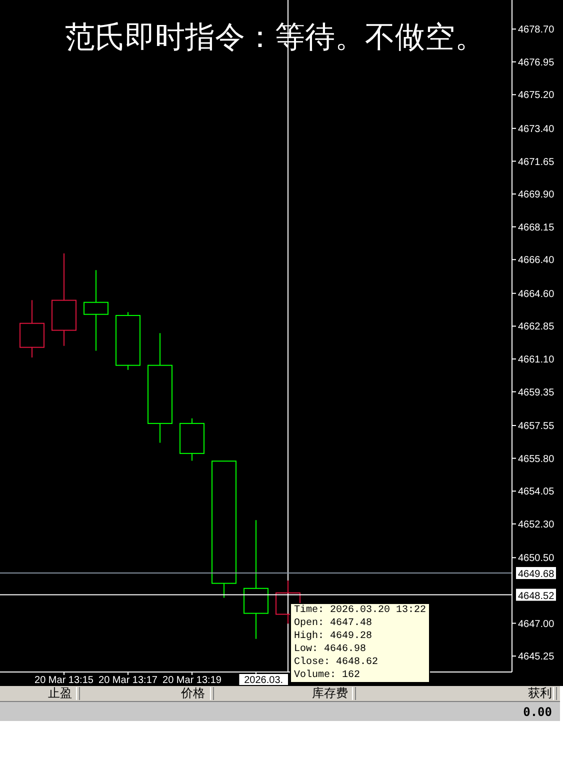  Describe the element at coordinates (536, 129) in the screenshot. I see `y-tick-label: 4673.40` at that location.